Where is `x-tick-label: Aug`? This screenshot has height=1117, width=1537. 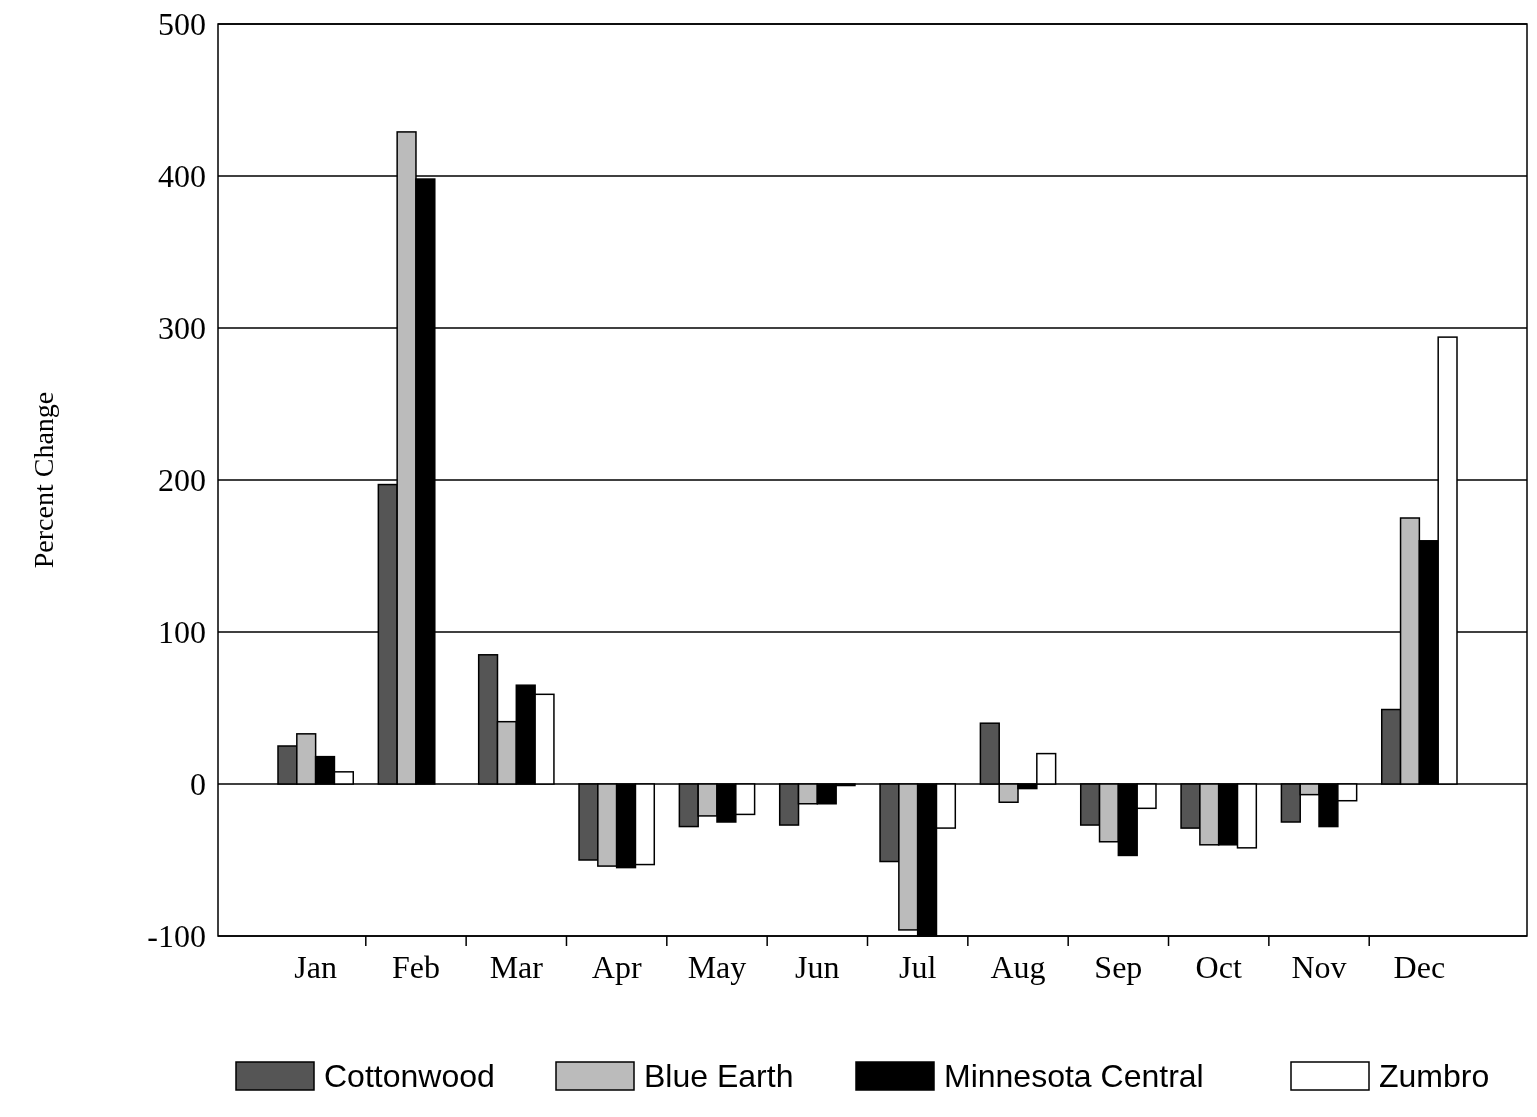
x-tick-label: Aug is located at coordinates (1018, 967).